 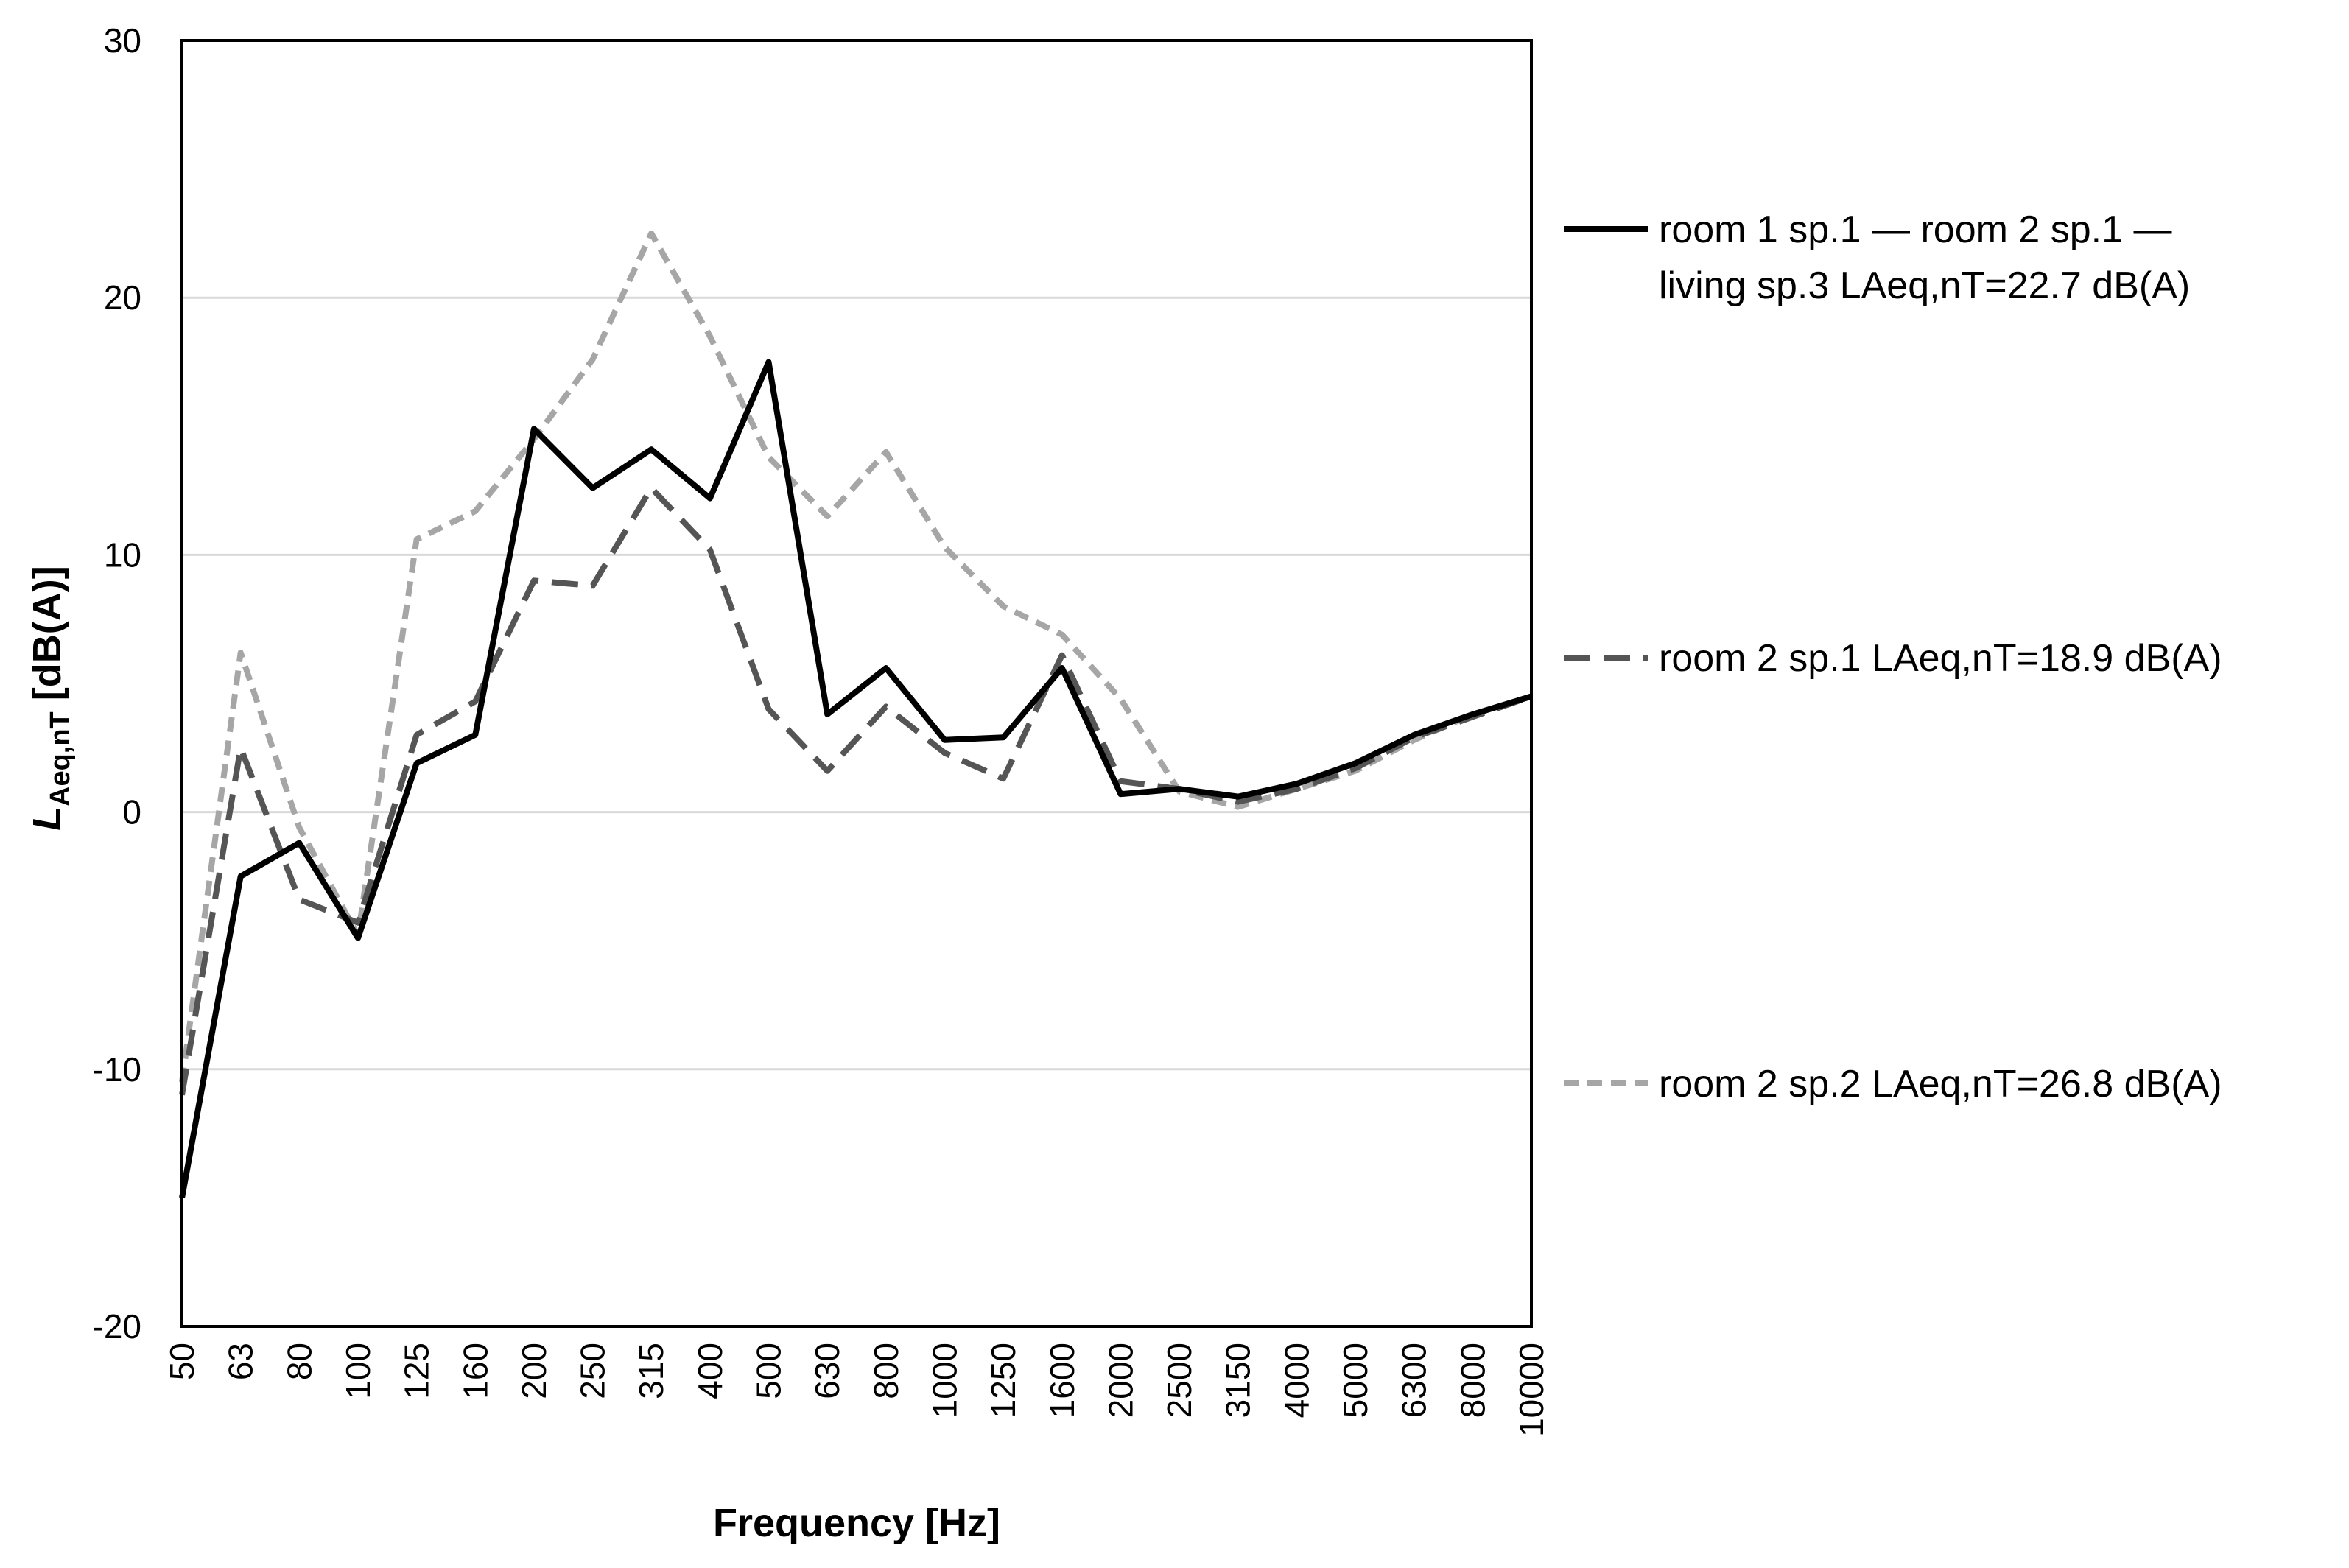 What do you see at coordinates (1120, 1380) in the screenshot?
I see `x-tick-label: 2000` at bounding box center [1120, 1380].